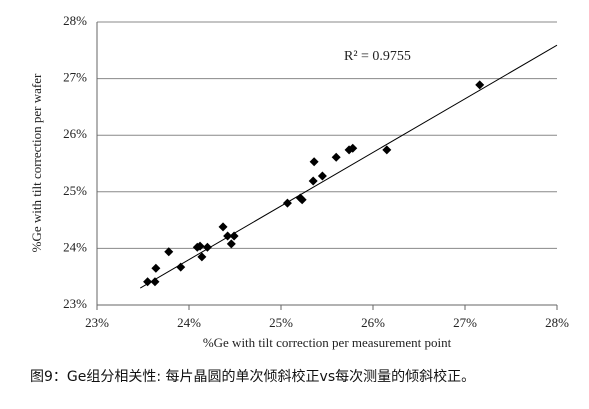 The width and height of the screenshot is (589, 409). I want to click on x-tick-label: 28%, so click(557, 322).